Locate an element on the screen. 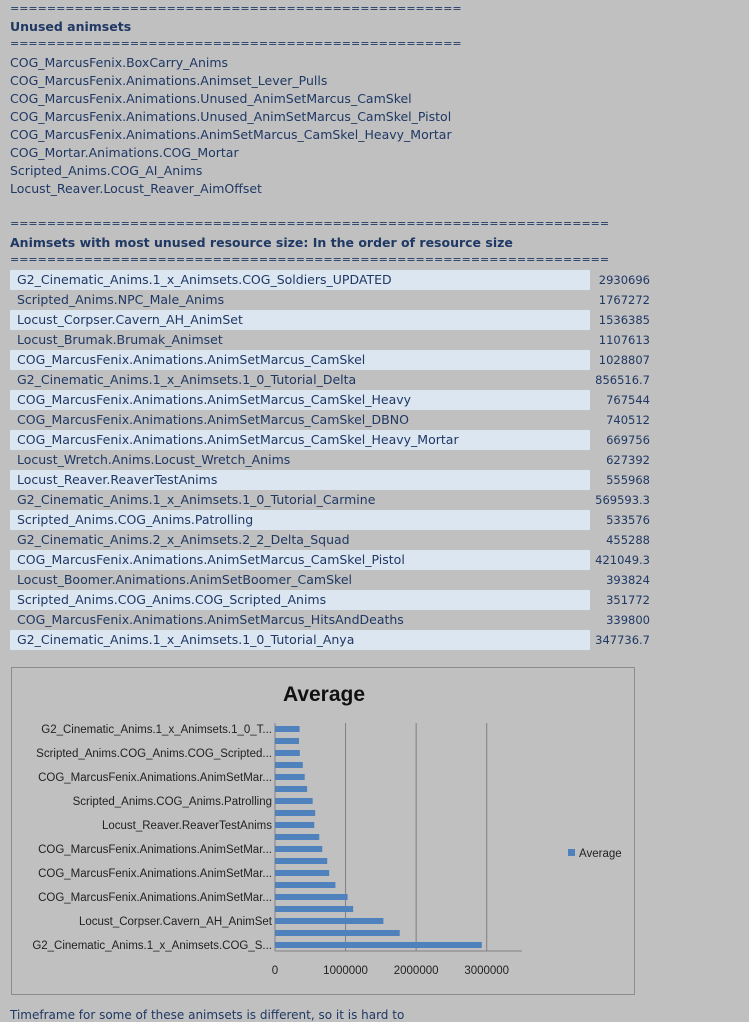 This screenshot has height=1022, width=749. unused-animsets-heading: Unused animsets is located at coordinates (71, 26).